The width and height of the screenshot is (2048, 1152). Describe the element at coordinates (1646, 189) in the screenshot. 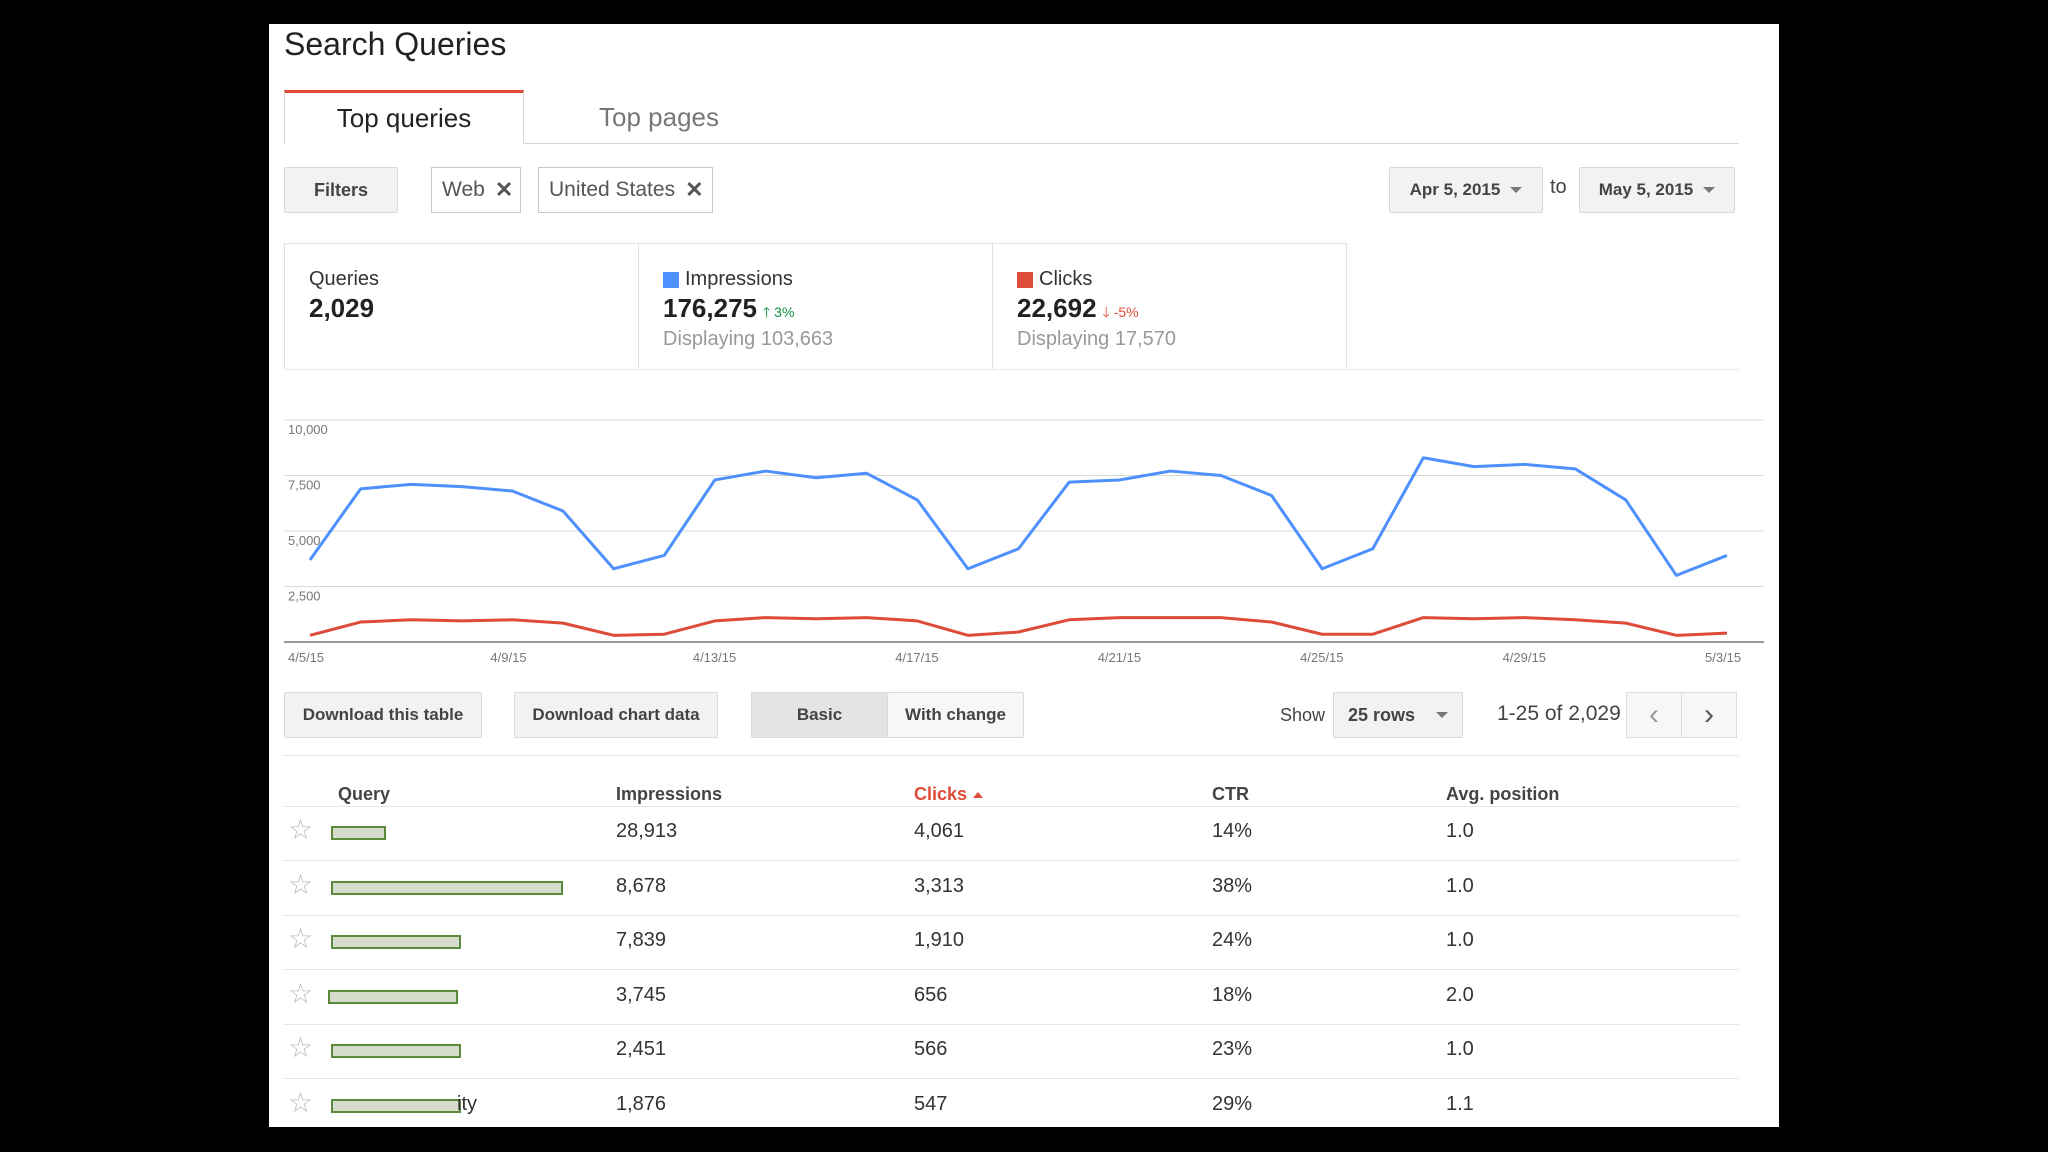

I see `end-date-value: May 5, 2015` at that location.